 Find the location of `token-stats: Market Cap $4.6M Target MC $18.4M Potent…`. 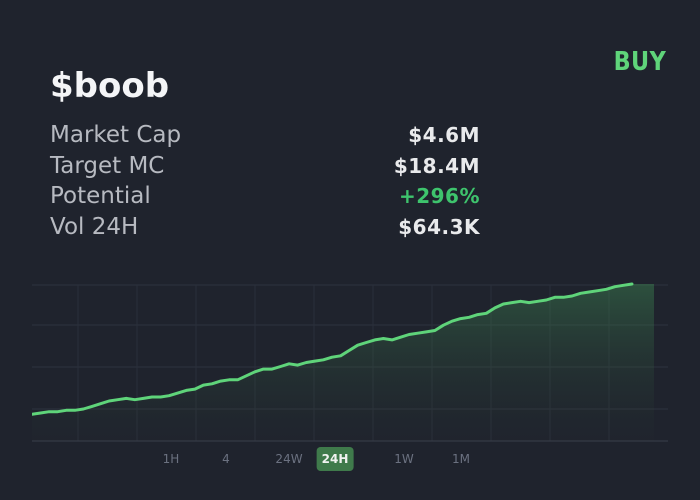

token-stats: Market Cap $4.6M Target MC $18.4M Potent… is located at coordinates (265, 181).